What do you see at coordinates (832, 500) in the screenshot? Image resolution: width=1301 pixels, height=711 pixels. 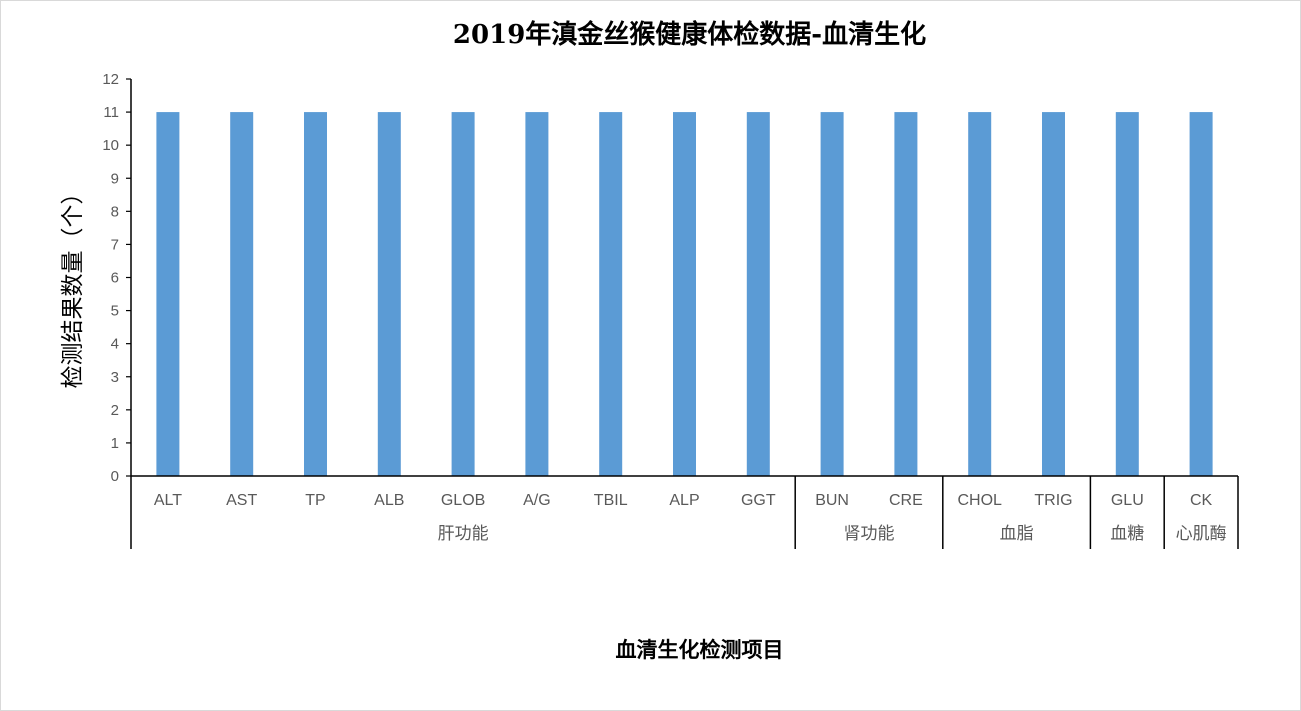 I see `x-category-label: BUN` at bounding box center [832, 500].